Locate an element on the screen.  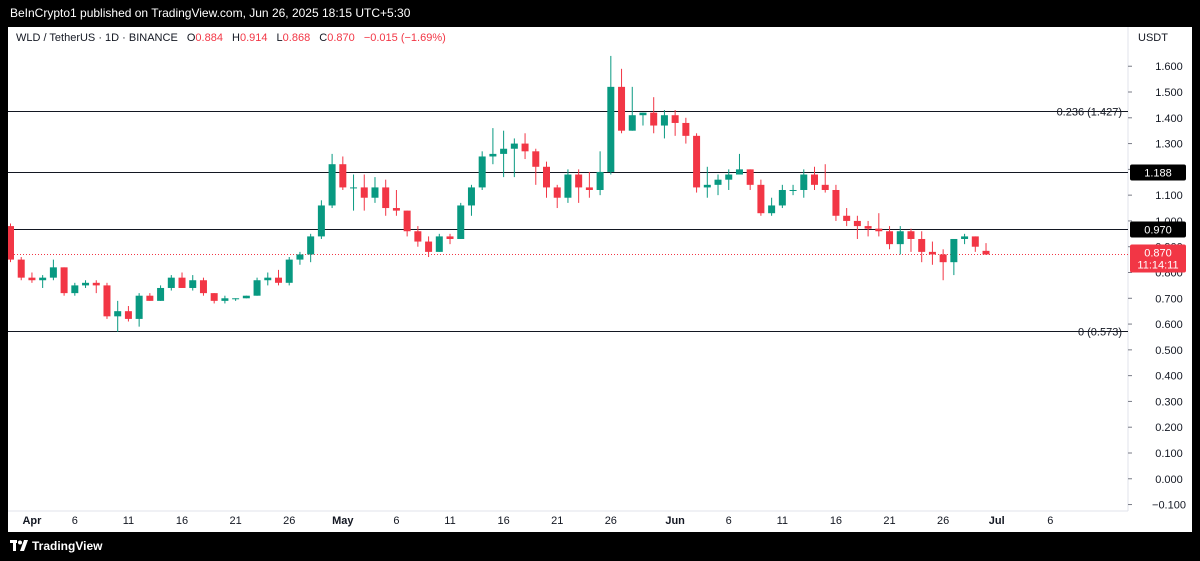
y-tick-label: 0.100 is located at coordinates (1169, 454).